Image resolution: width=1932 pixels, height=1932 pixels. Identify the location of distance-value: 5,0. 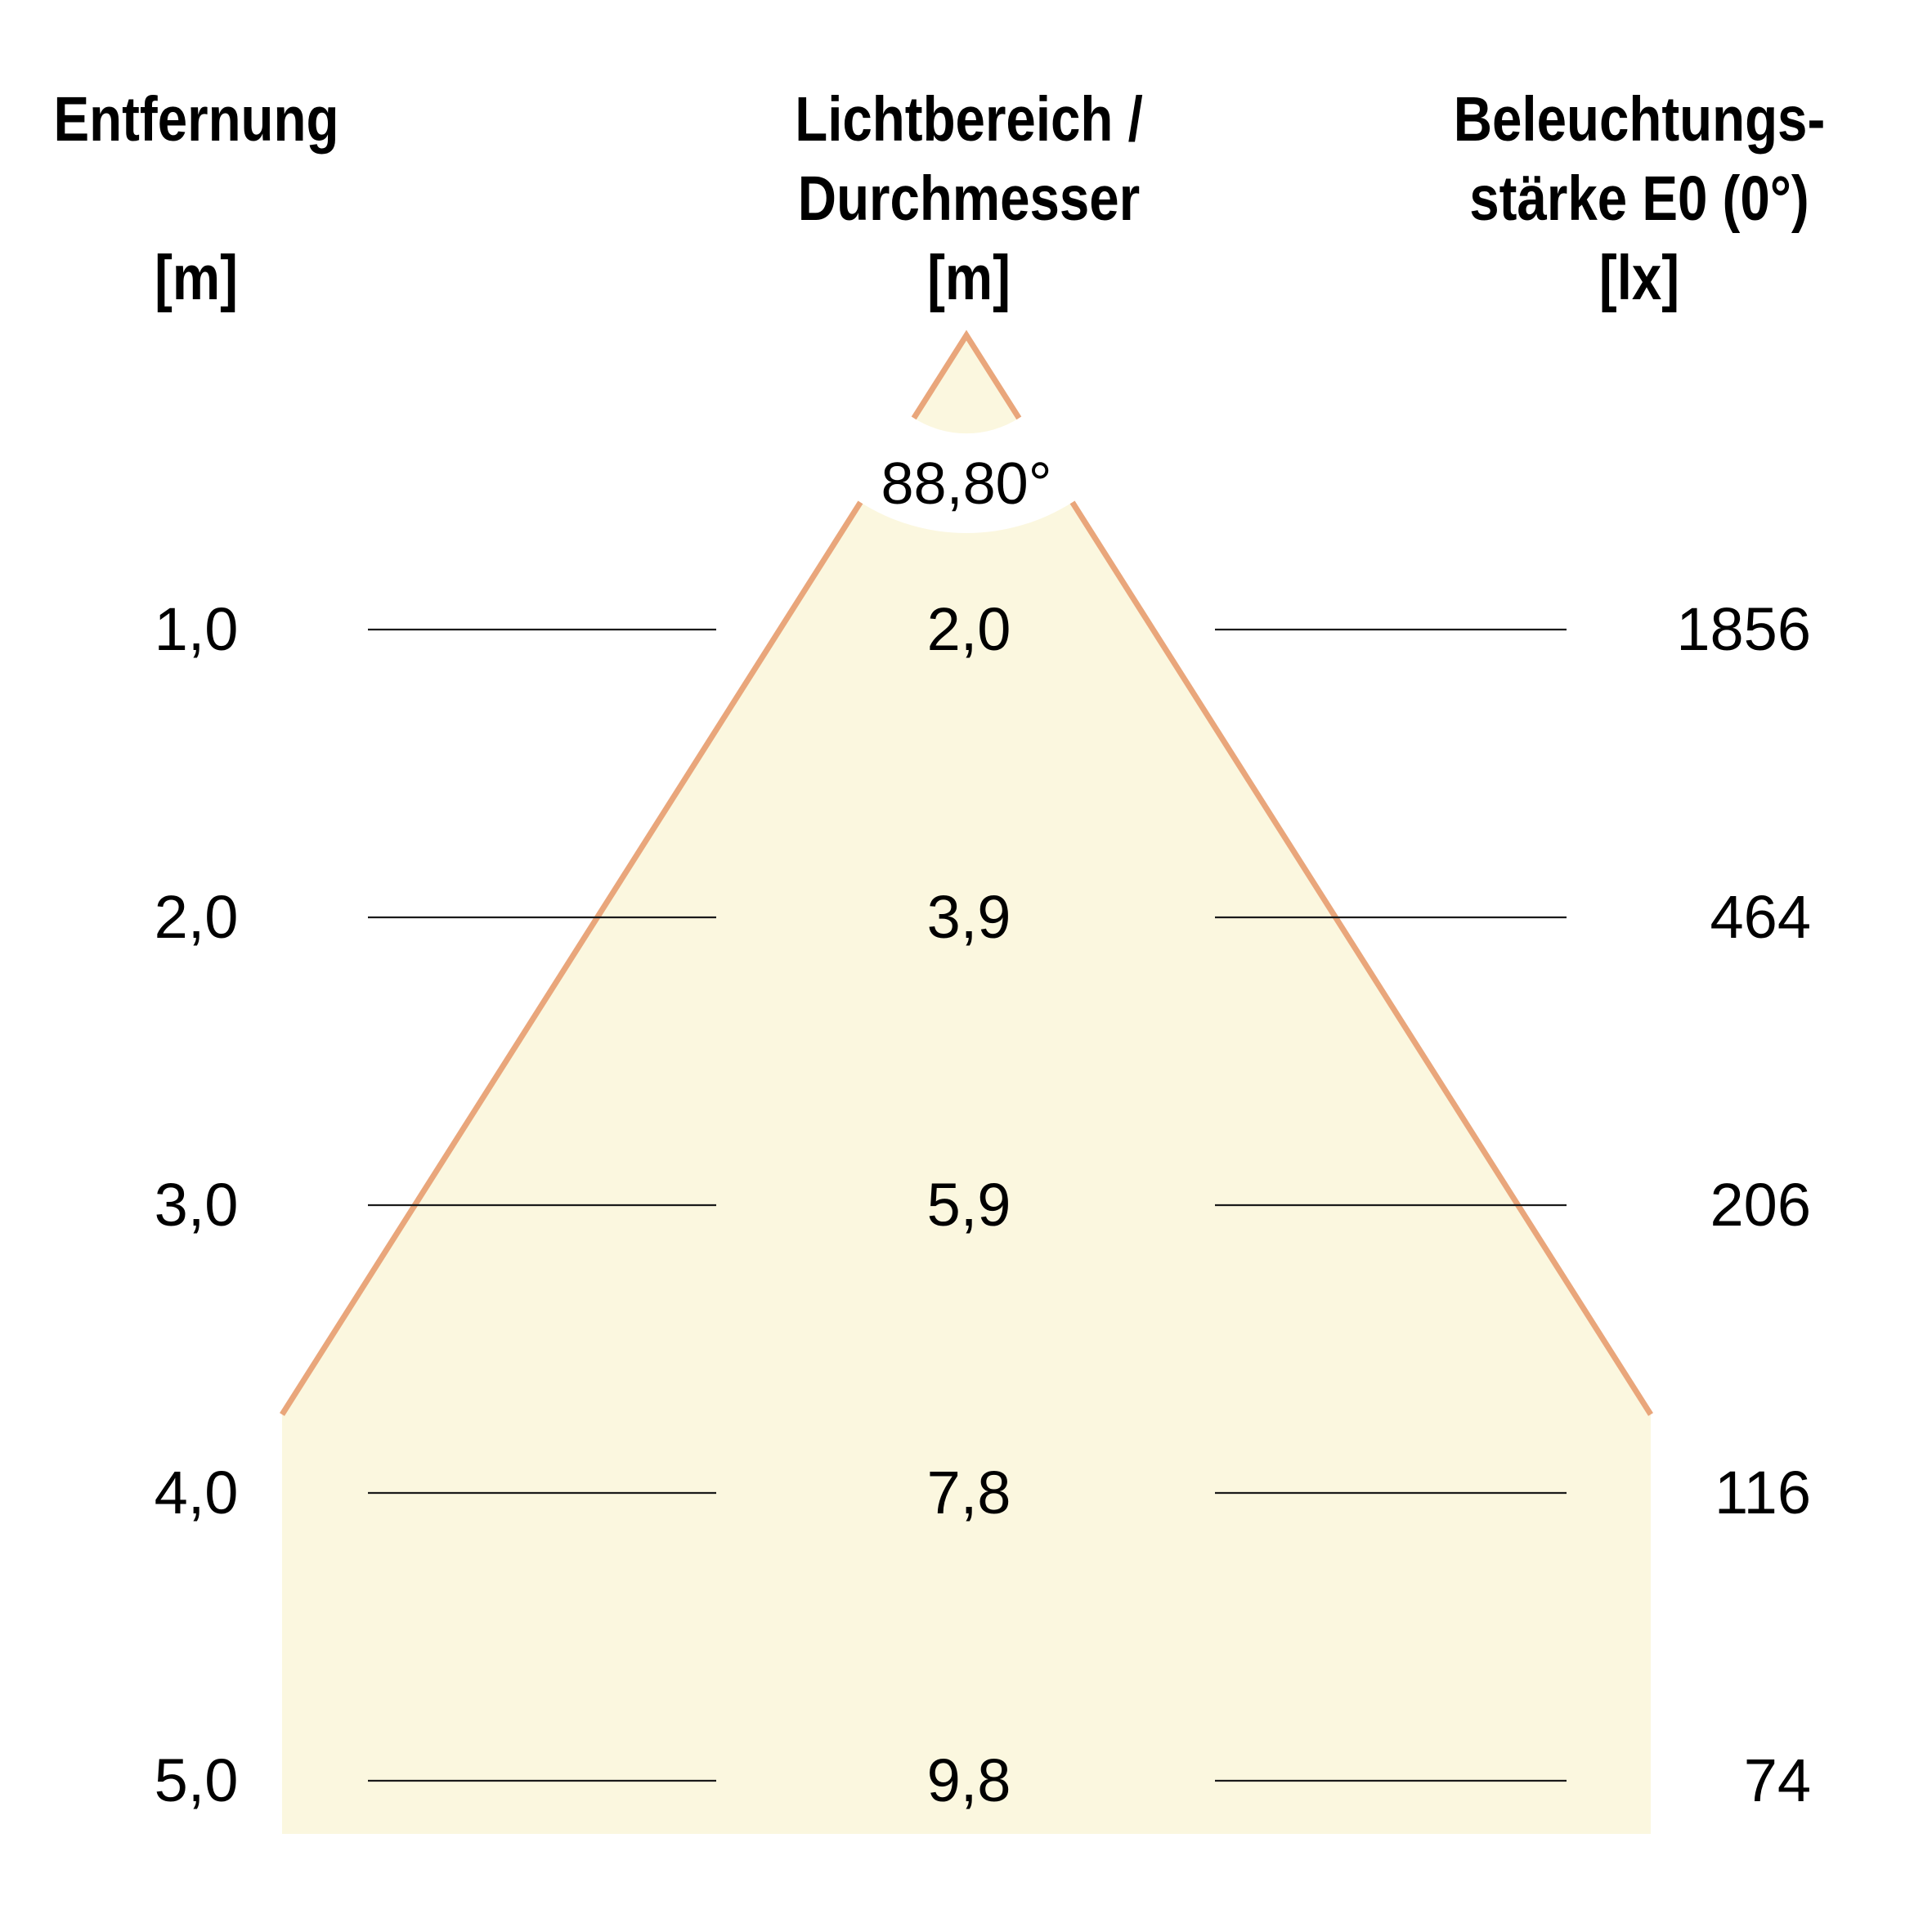
(196, 1780).